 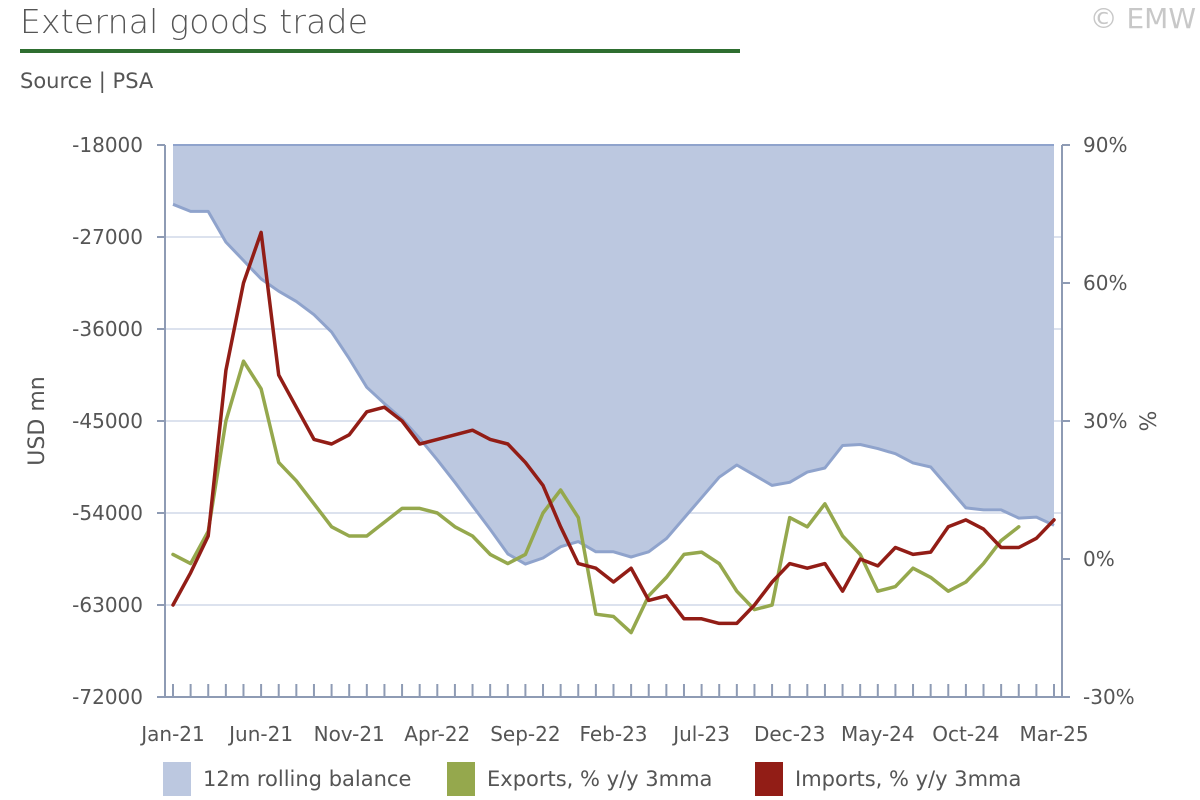 I want to click on right-axis-title: %, so click(x=1149, y=421).